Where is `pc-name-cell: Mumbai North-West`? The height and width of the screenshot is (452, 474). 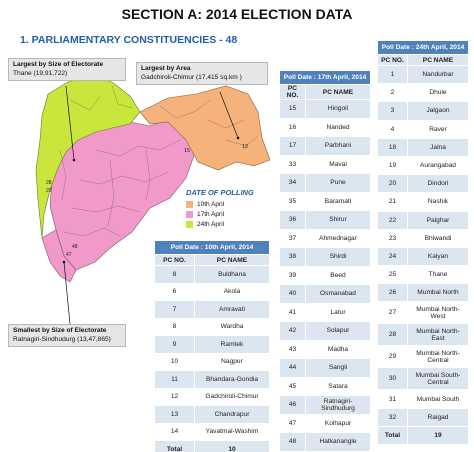 pc-name-cell: Mumbai North-West is located at coordinates (438, 313).